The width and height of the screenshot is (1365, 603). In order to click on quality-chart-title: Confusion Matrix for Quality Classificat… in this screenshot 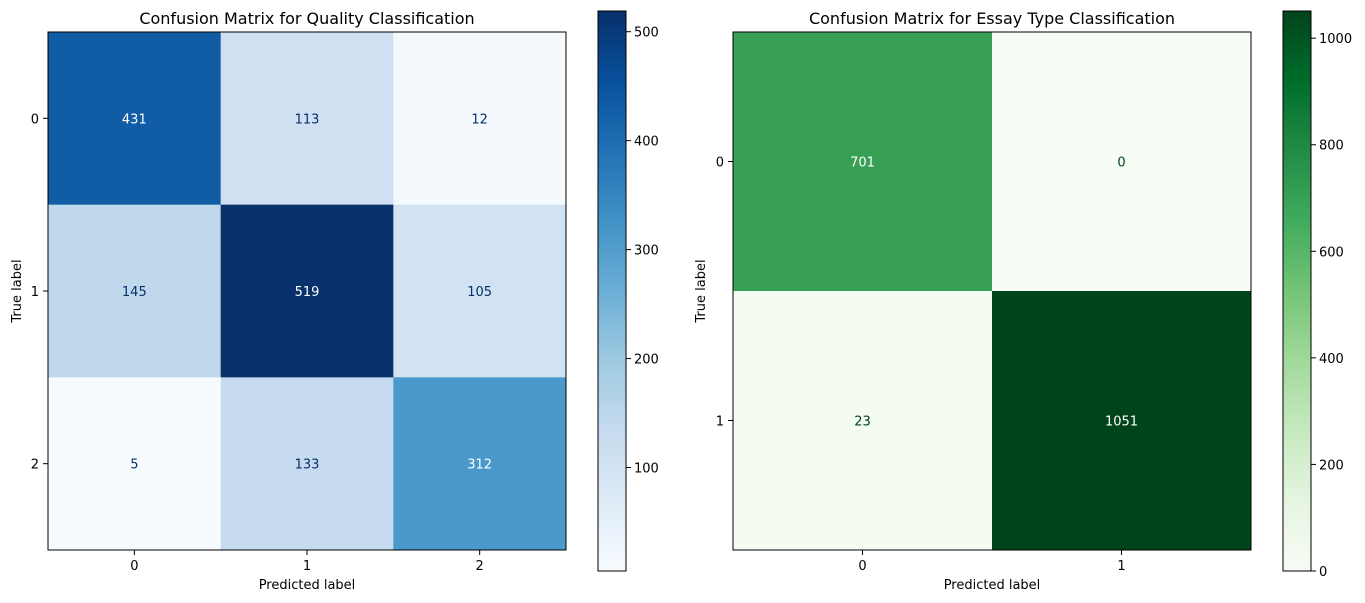, I will do `click(306, 18)`.